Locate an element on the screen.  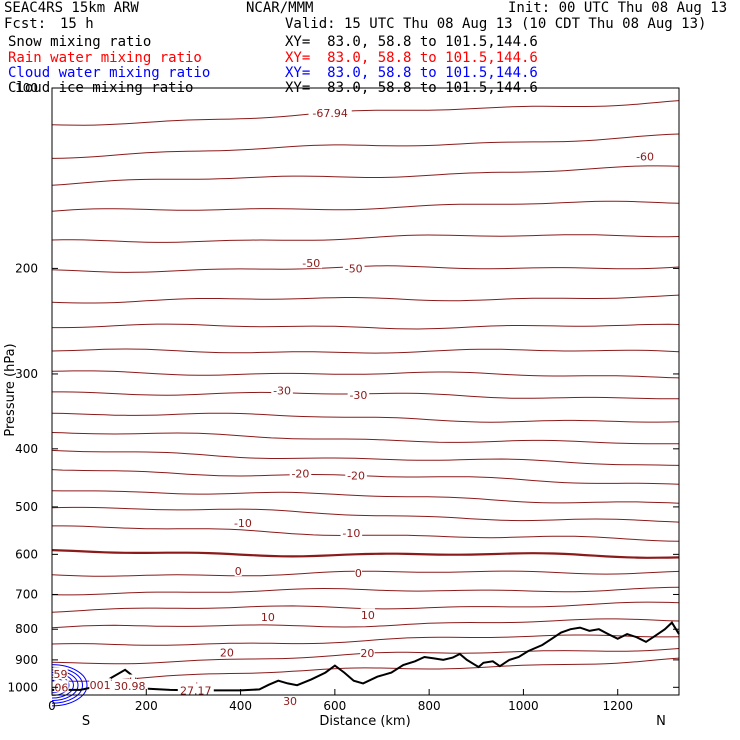
y-tick-label: 300 is located at coordinates (26, 374).